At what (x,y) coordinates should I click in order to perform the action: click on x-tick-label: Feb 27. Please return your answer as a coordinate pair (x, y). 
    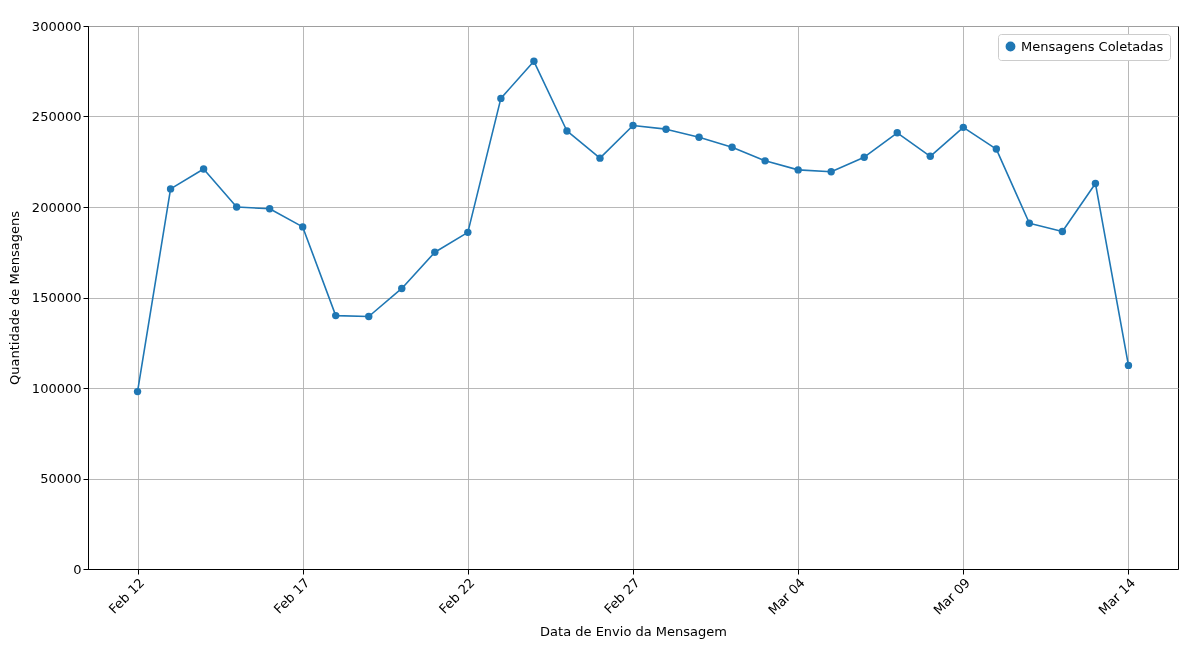
    Looking at the image, I should click on (622, 596).